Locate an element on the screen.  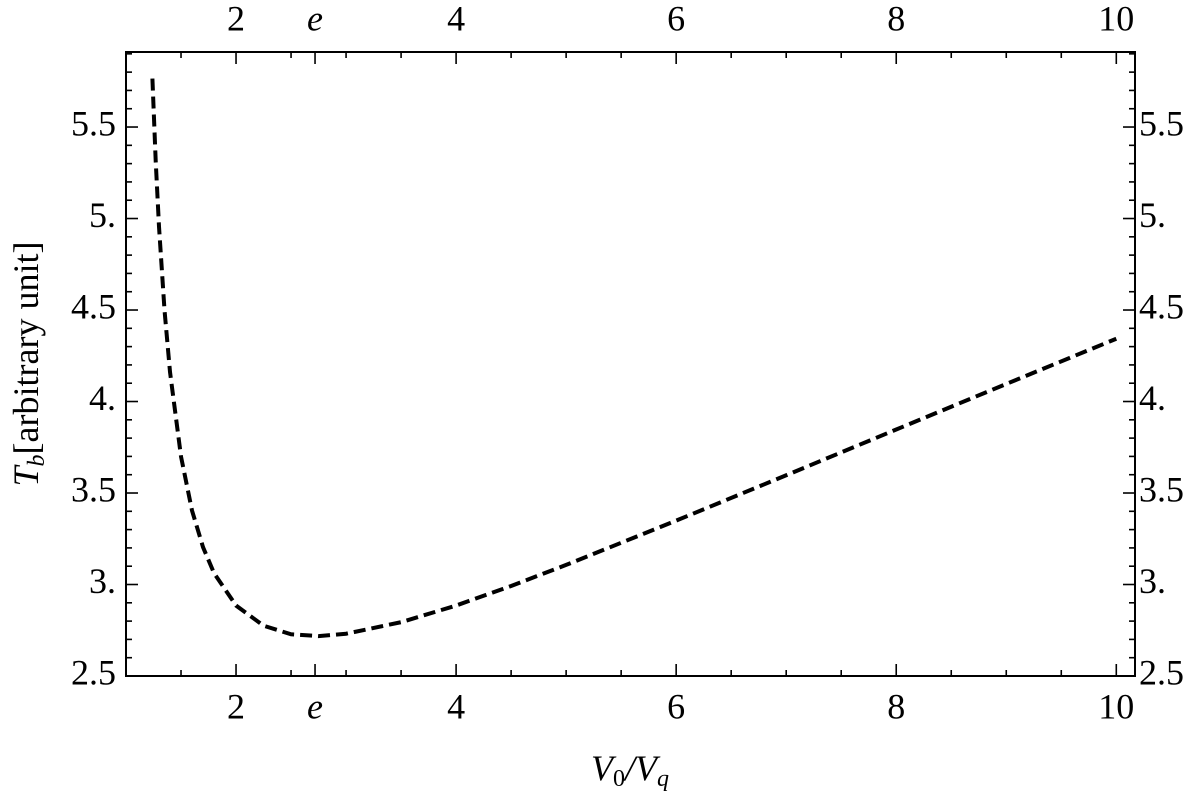
y-label-rest: [arbitrary unit] is located at coordinates (26, 348).